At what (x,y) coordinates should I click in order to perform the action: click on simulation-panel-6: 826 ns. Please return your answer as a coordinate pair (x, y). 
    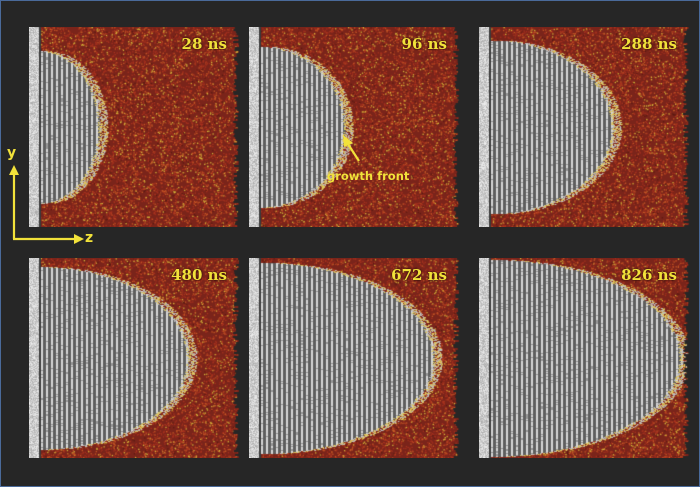
    Looking at the image, I should click on (585, 358).